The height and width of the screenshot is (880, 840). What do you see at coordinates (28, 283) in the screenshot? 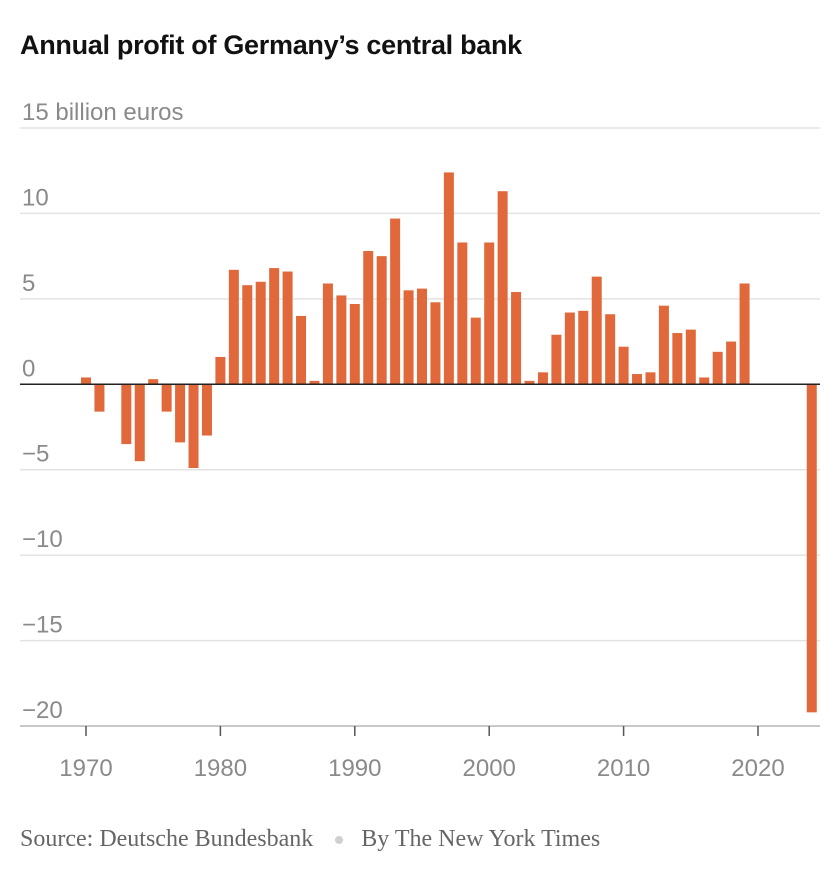
I see `y-tick-label: 5` at bounding box center [28, 283].